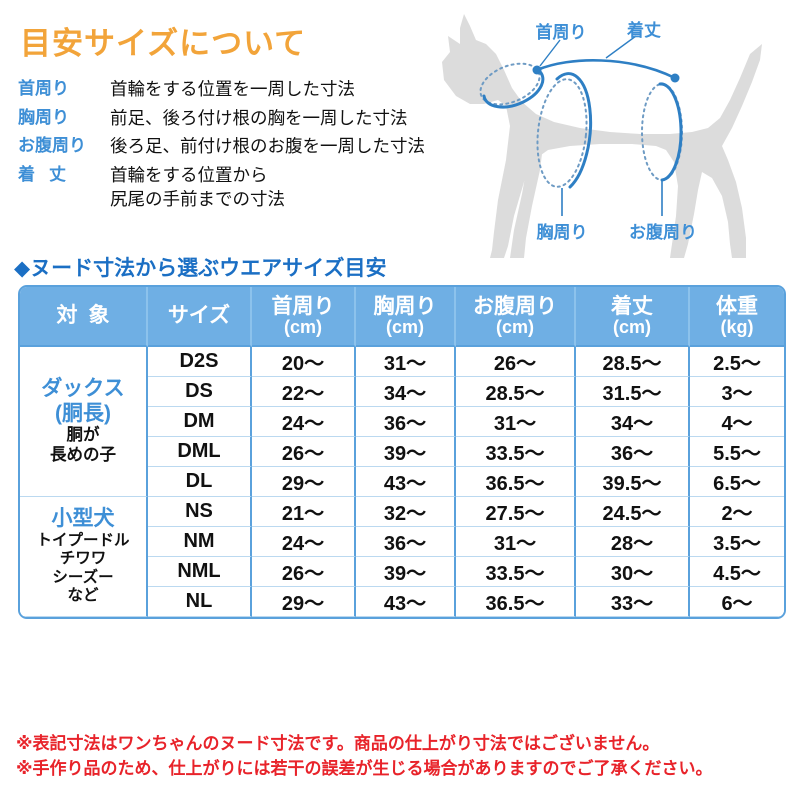 The image size is (800, 800). What do you see at coordinates (516, 362) in the screenshot?
I see `cell-belly: 26～` at bounding box center [516, 362].